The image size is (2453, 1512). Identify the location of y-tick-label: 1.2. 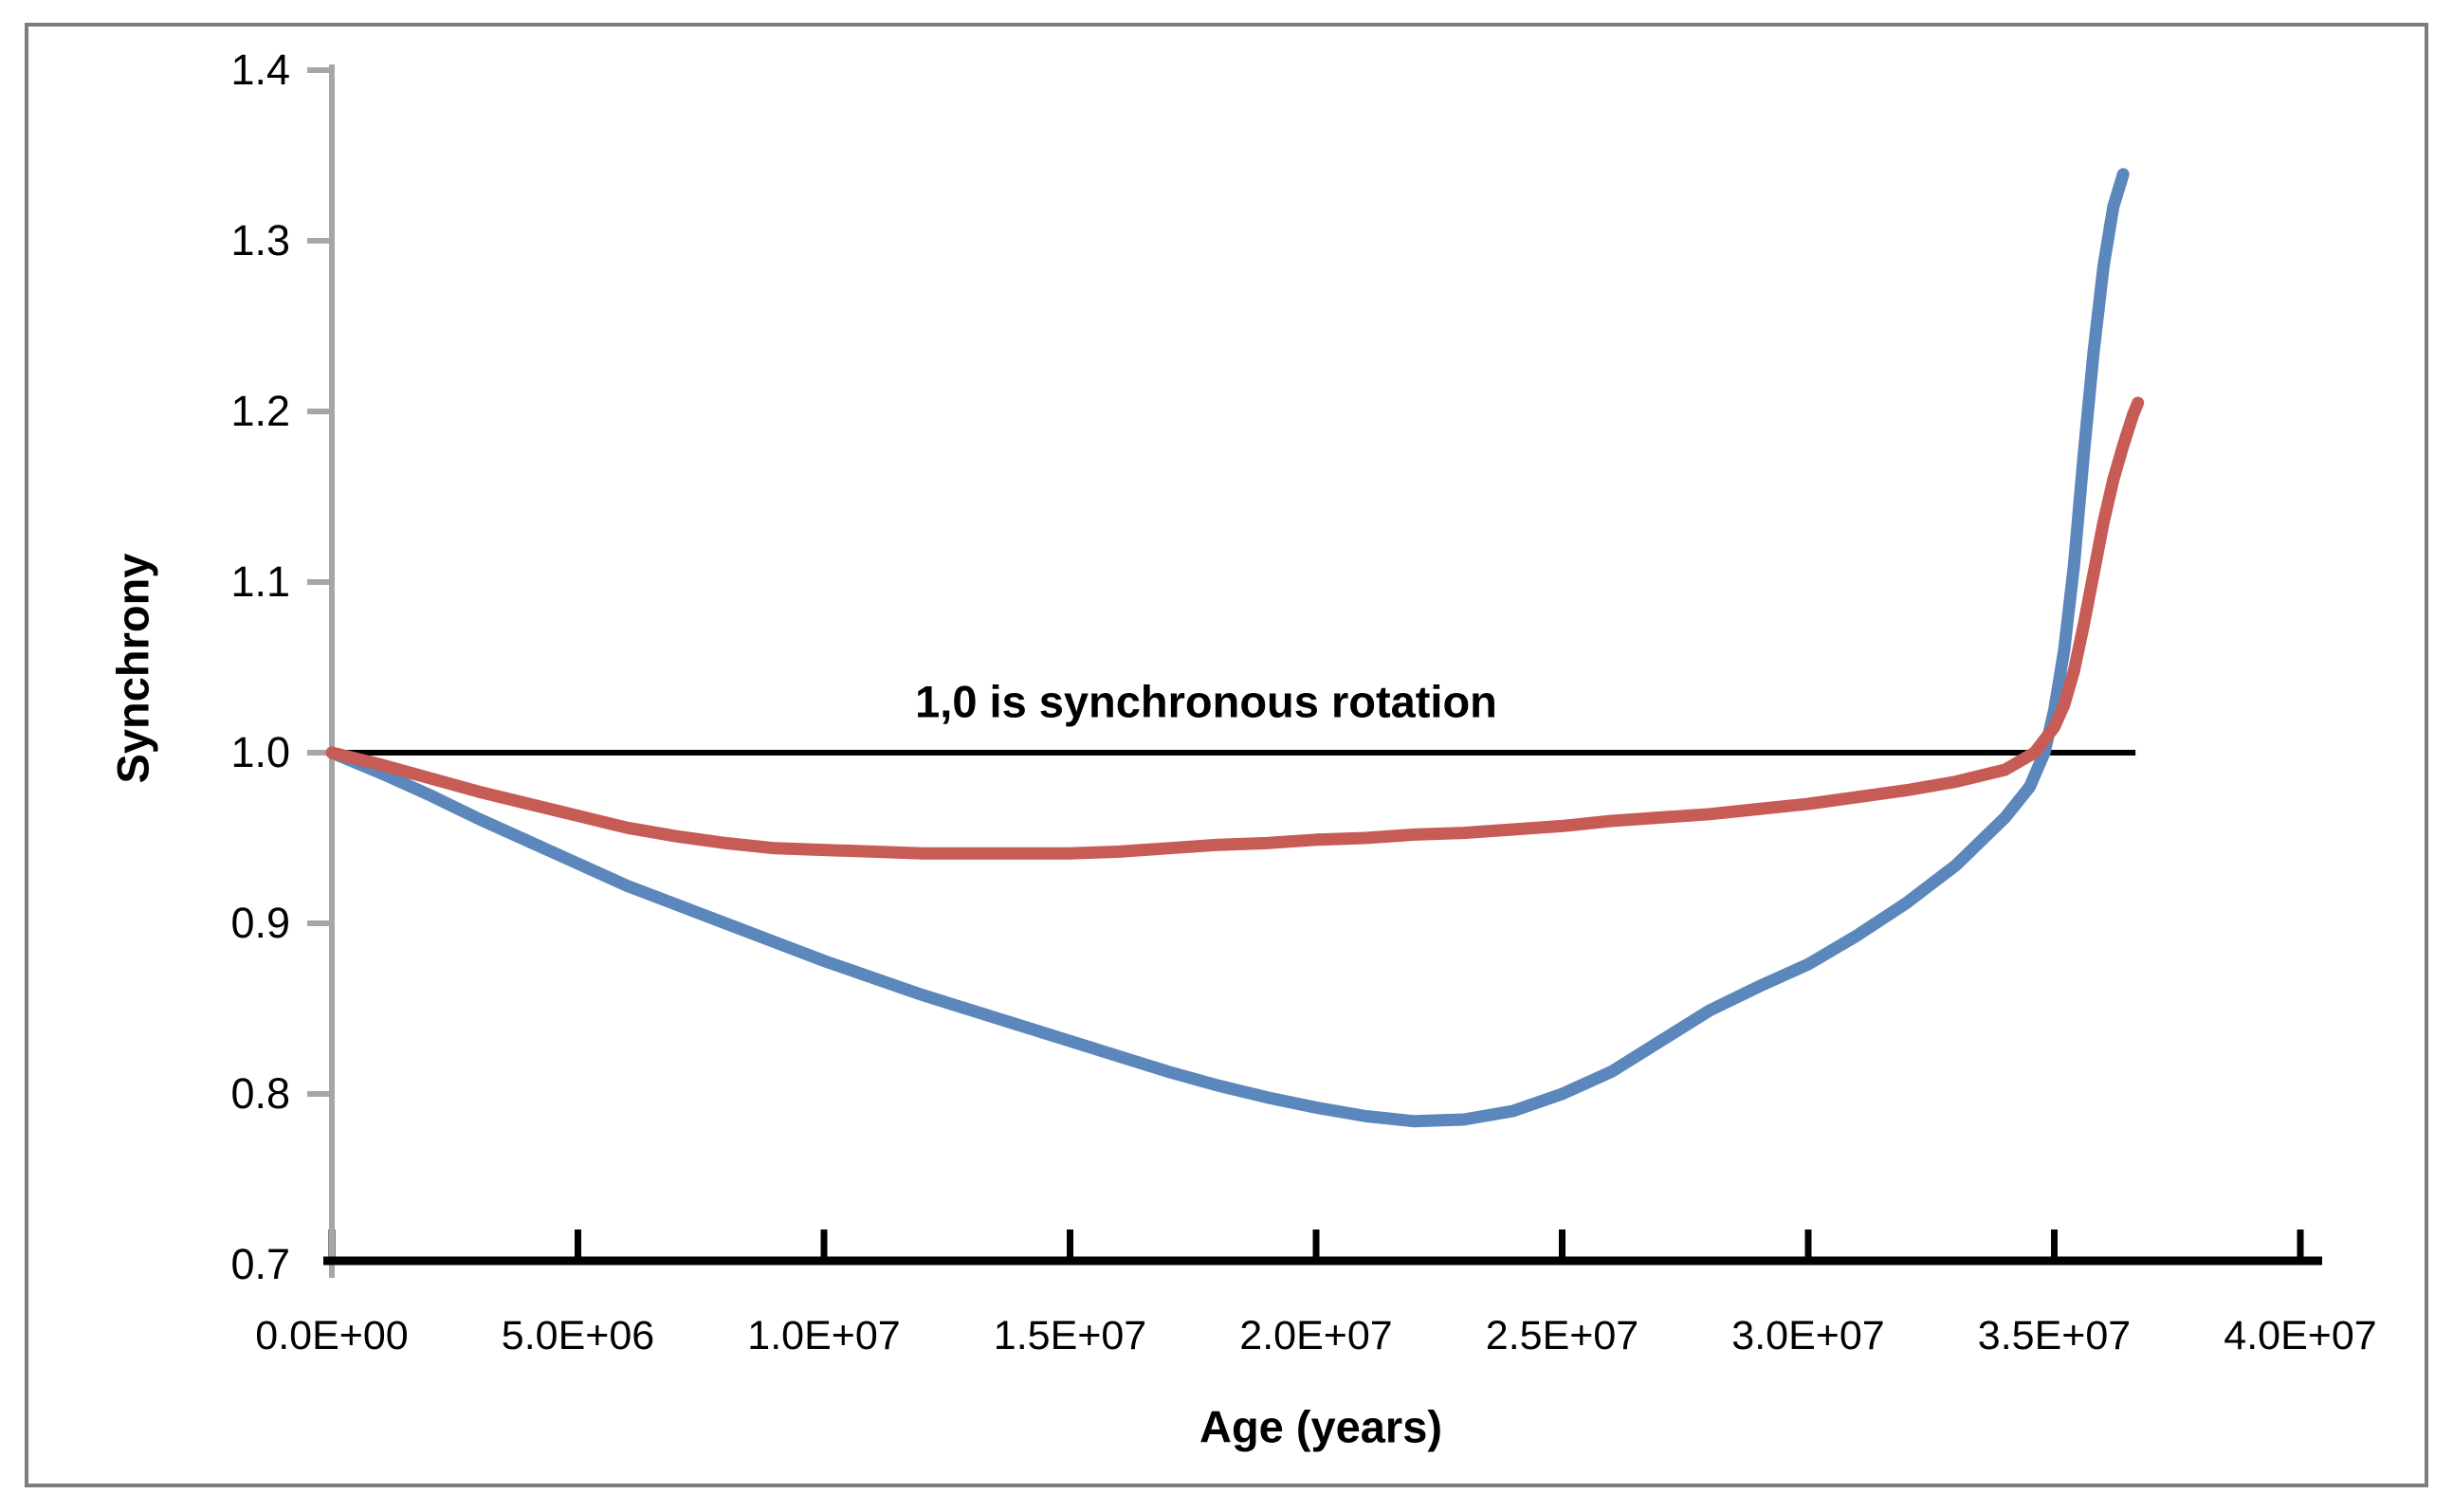
(260, 411).